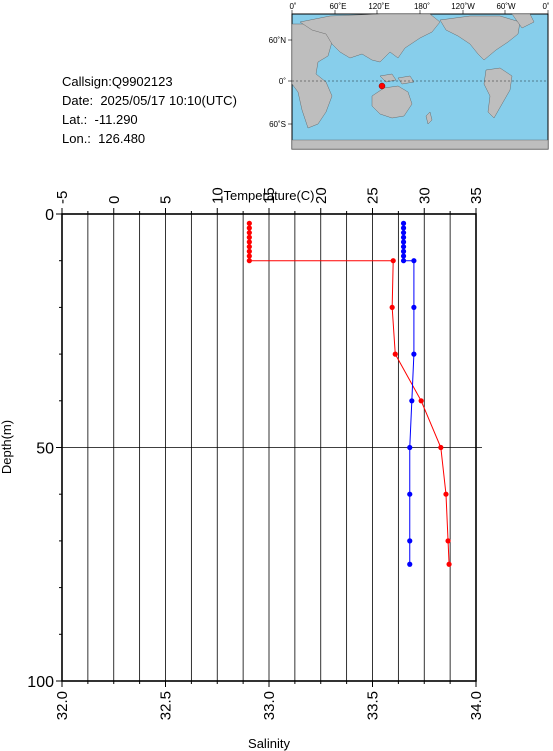 This screenshot has width=553, height=751. I want to click on date-label: Date:, so click(78, 100).